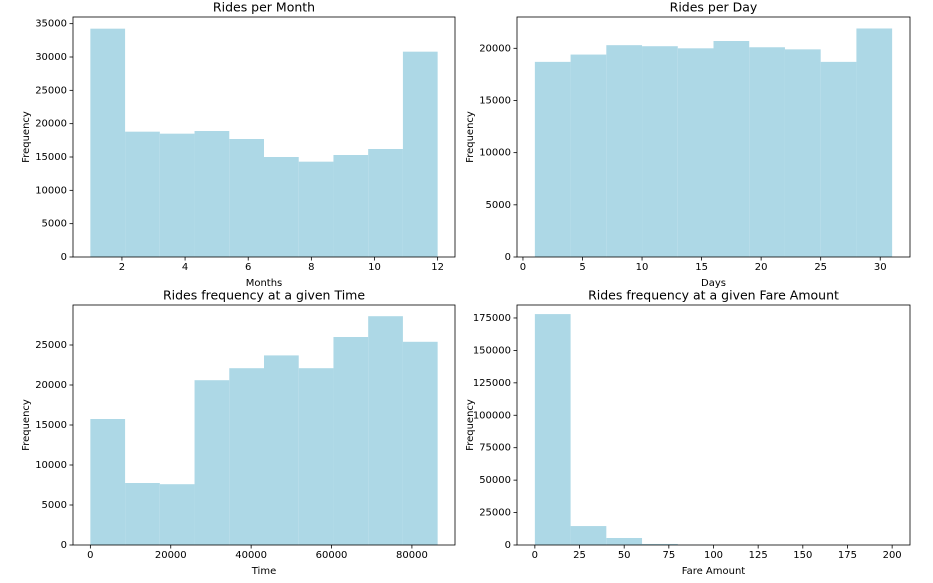 Image resolution: width=933 pixels, height=583 pixels. I want to click on x-tick-label: 200, so click(892, 555).